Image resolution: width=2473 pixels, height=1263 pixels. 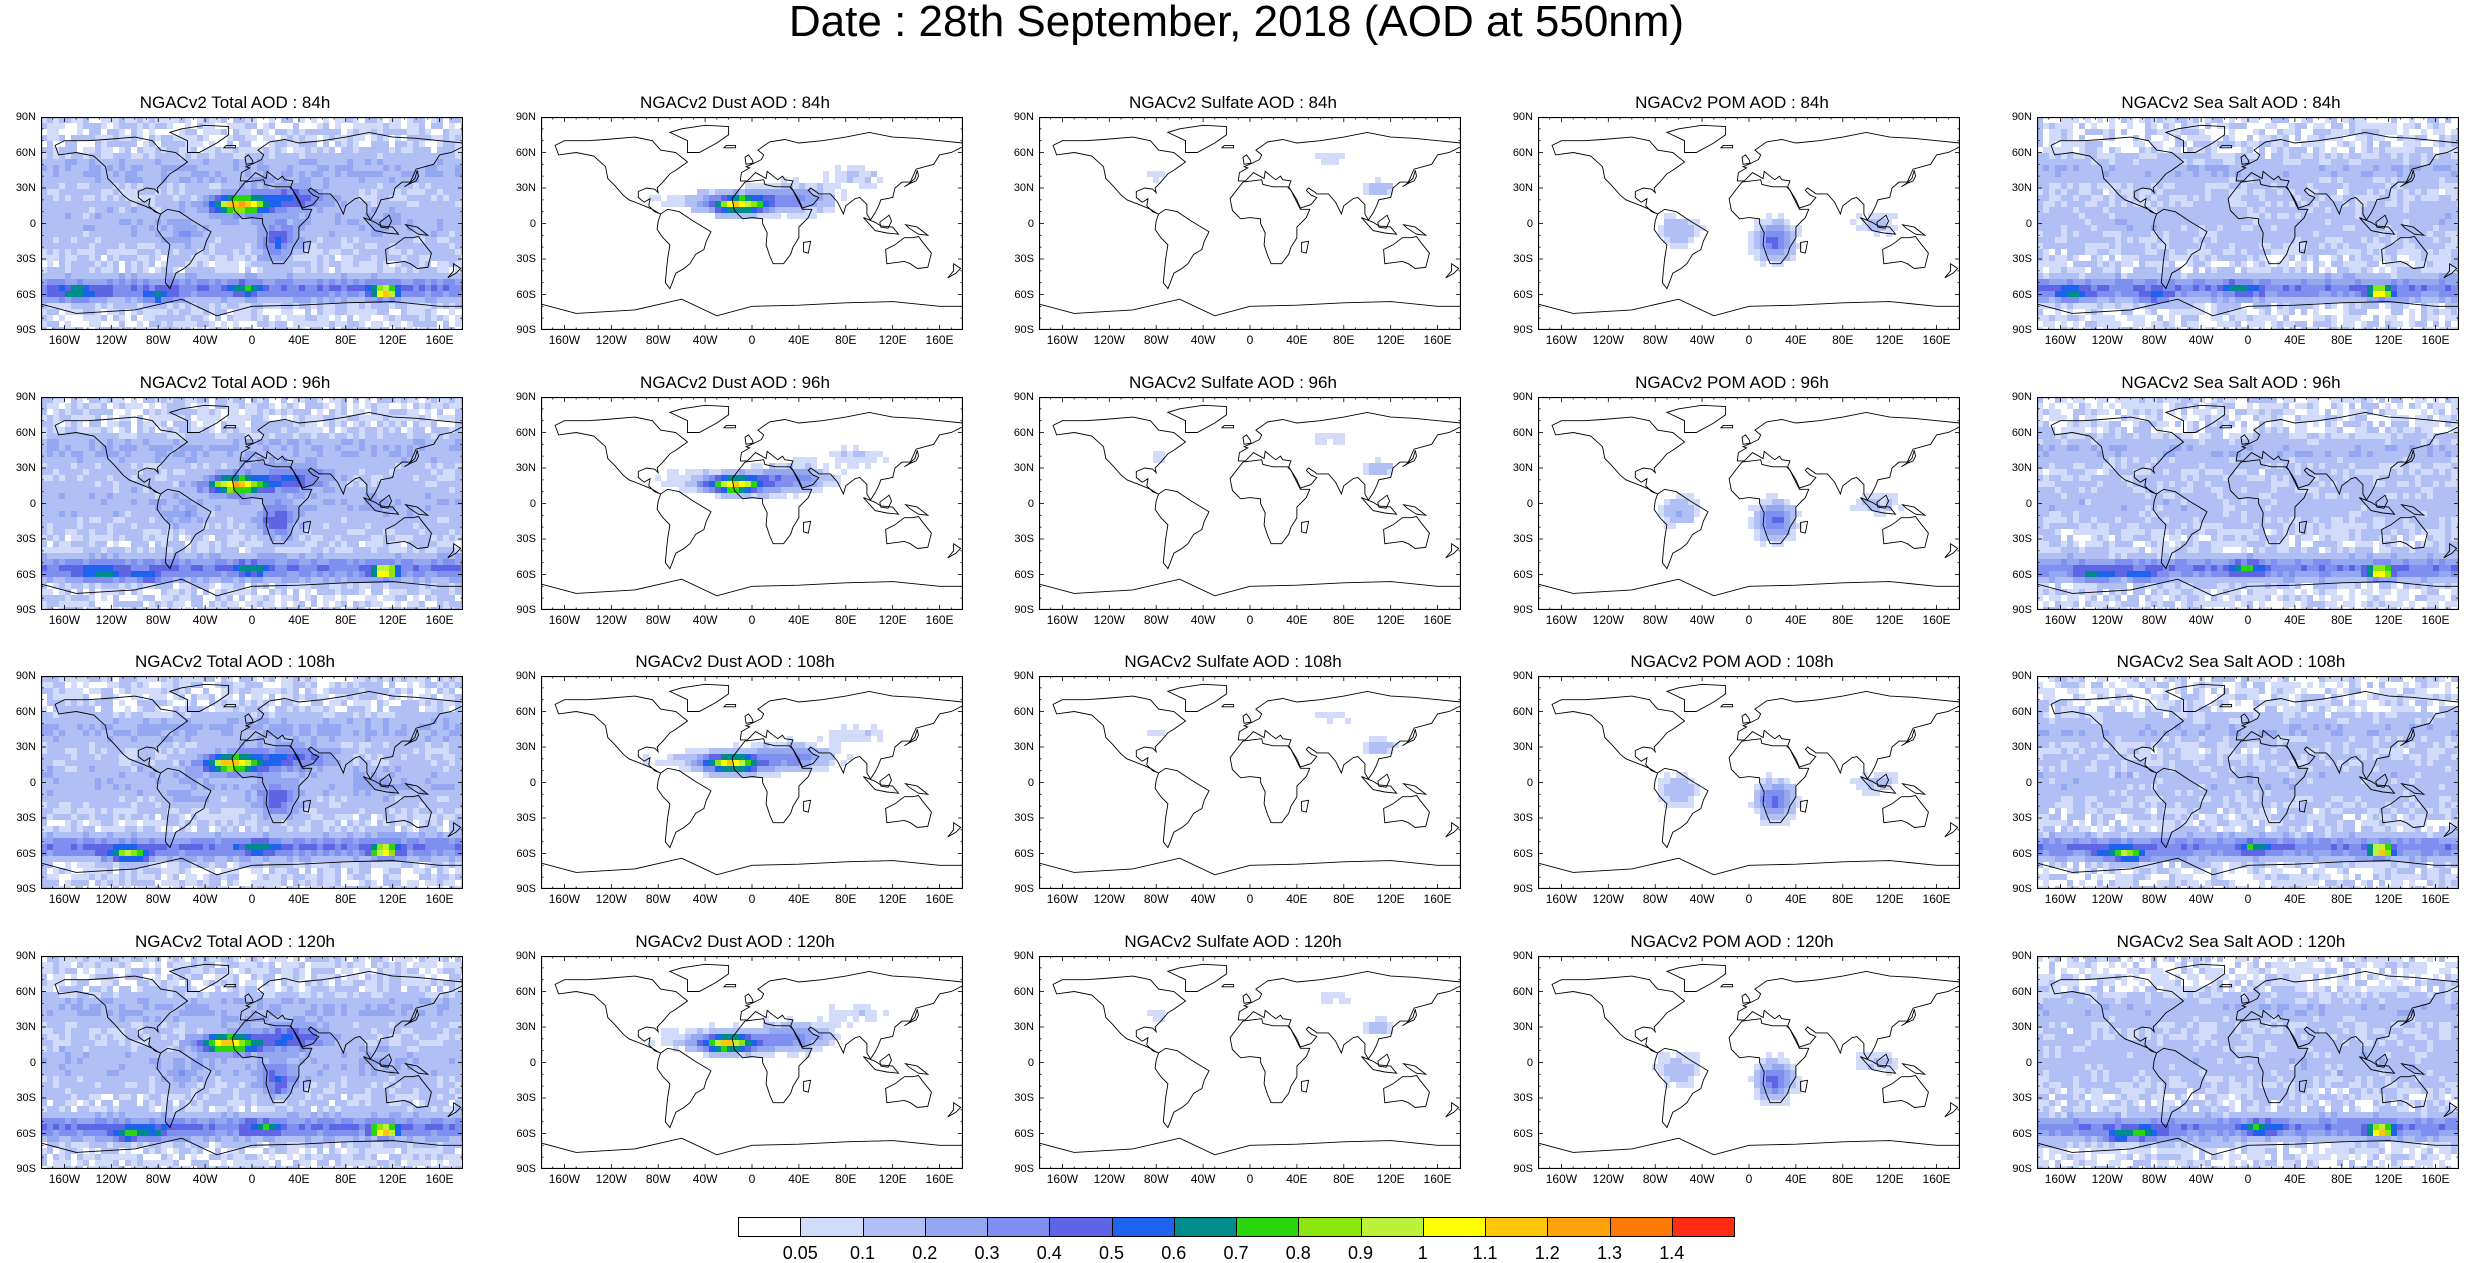 I want to click on panel-title: NGACv2 Total AOD : 84h, so click(x=235, y=104).